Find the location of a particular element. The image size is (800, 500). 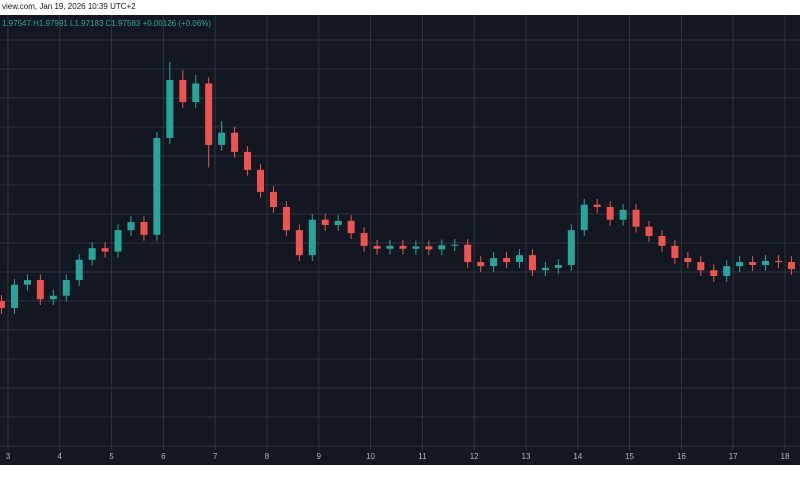

x-tick-label: 16 is located at coordinates (681, 456).